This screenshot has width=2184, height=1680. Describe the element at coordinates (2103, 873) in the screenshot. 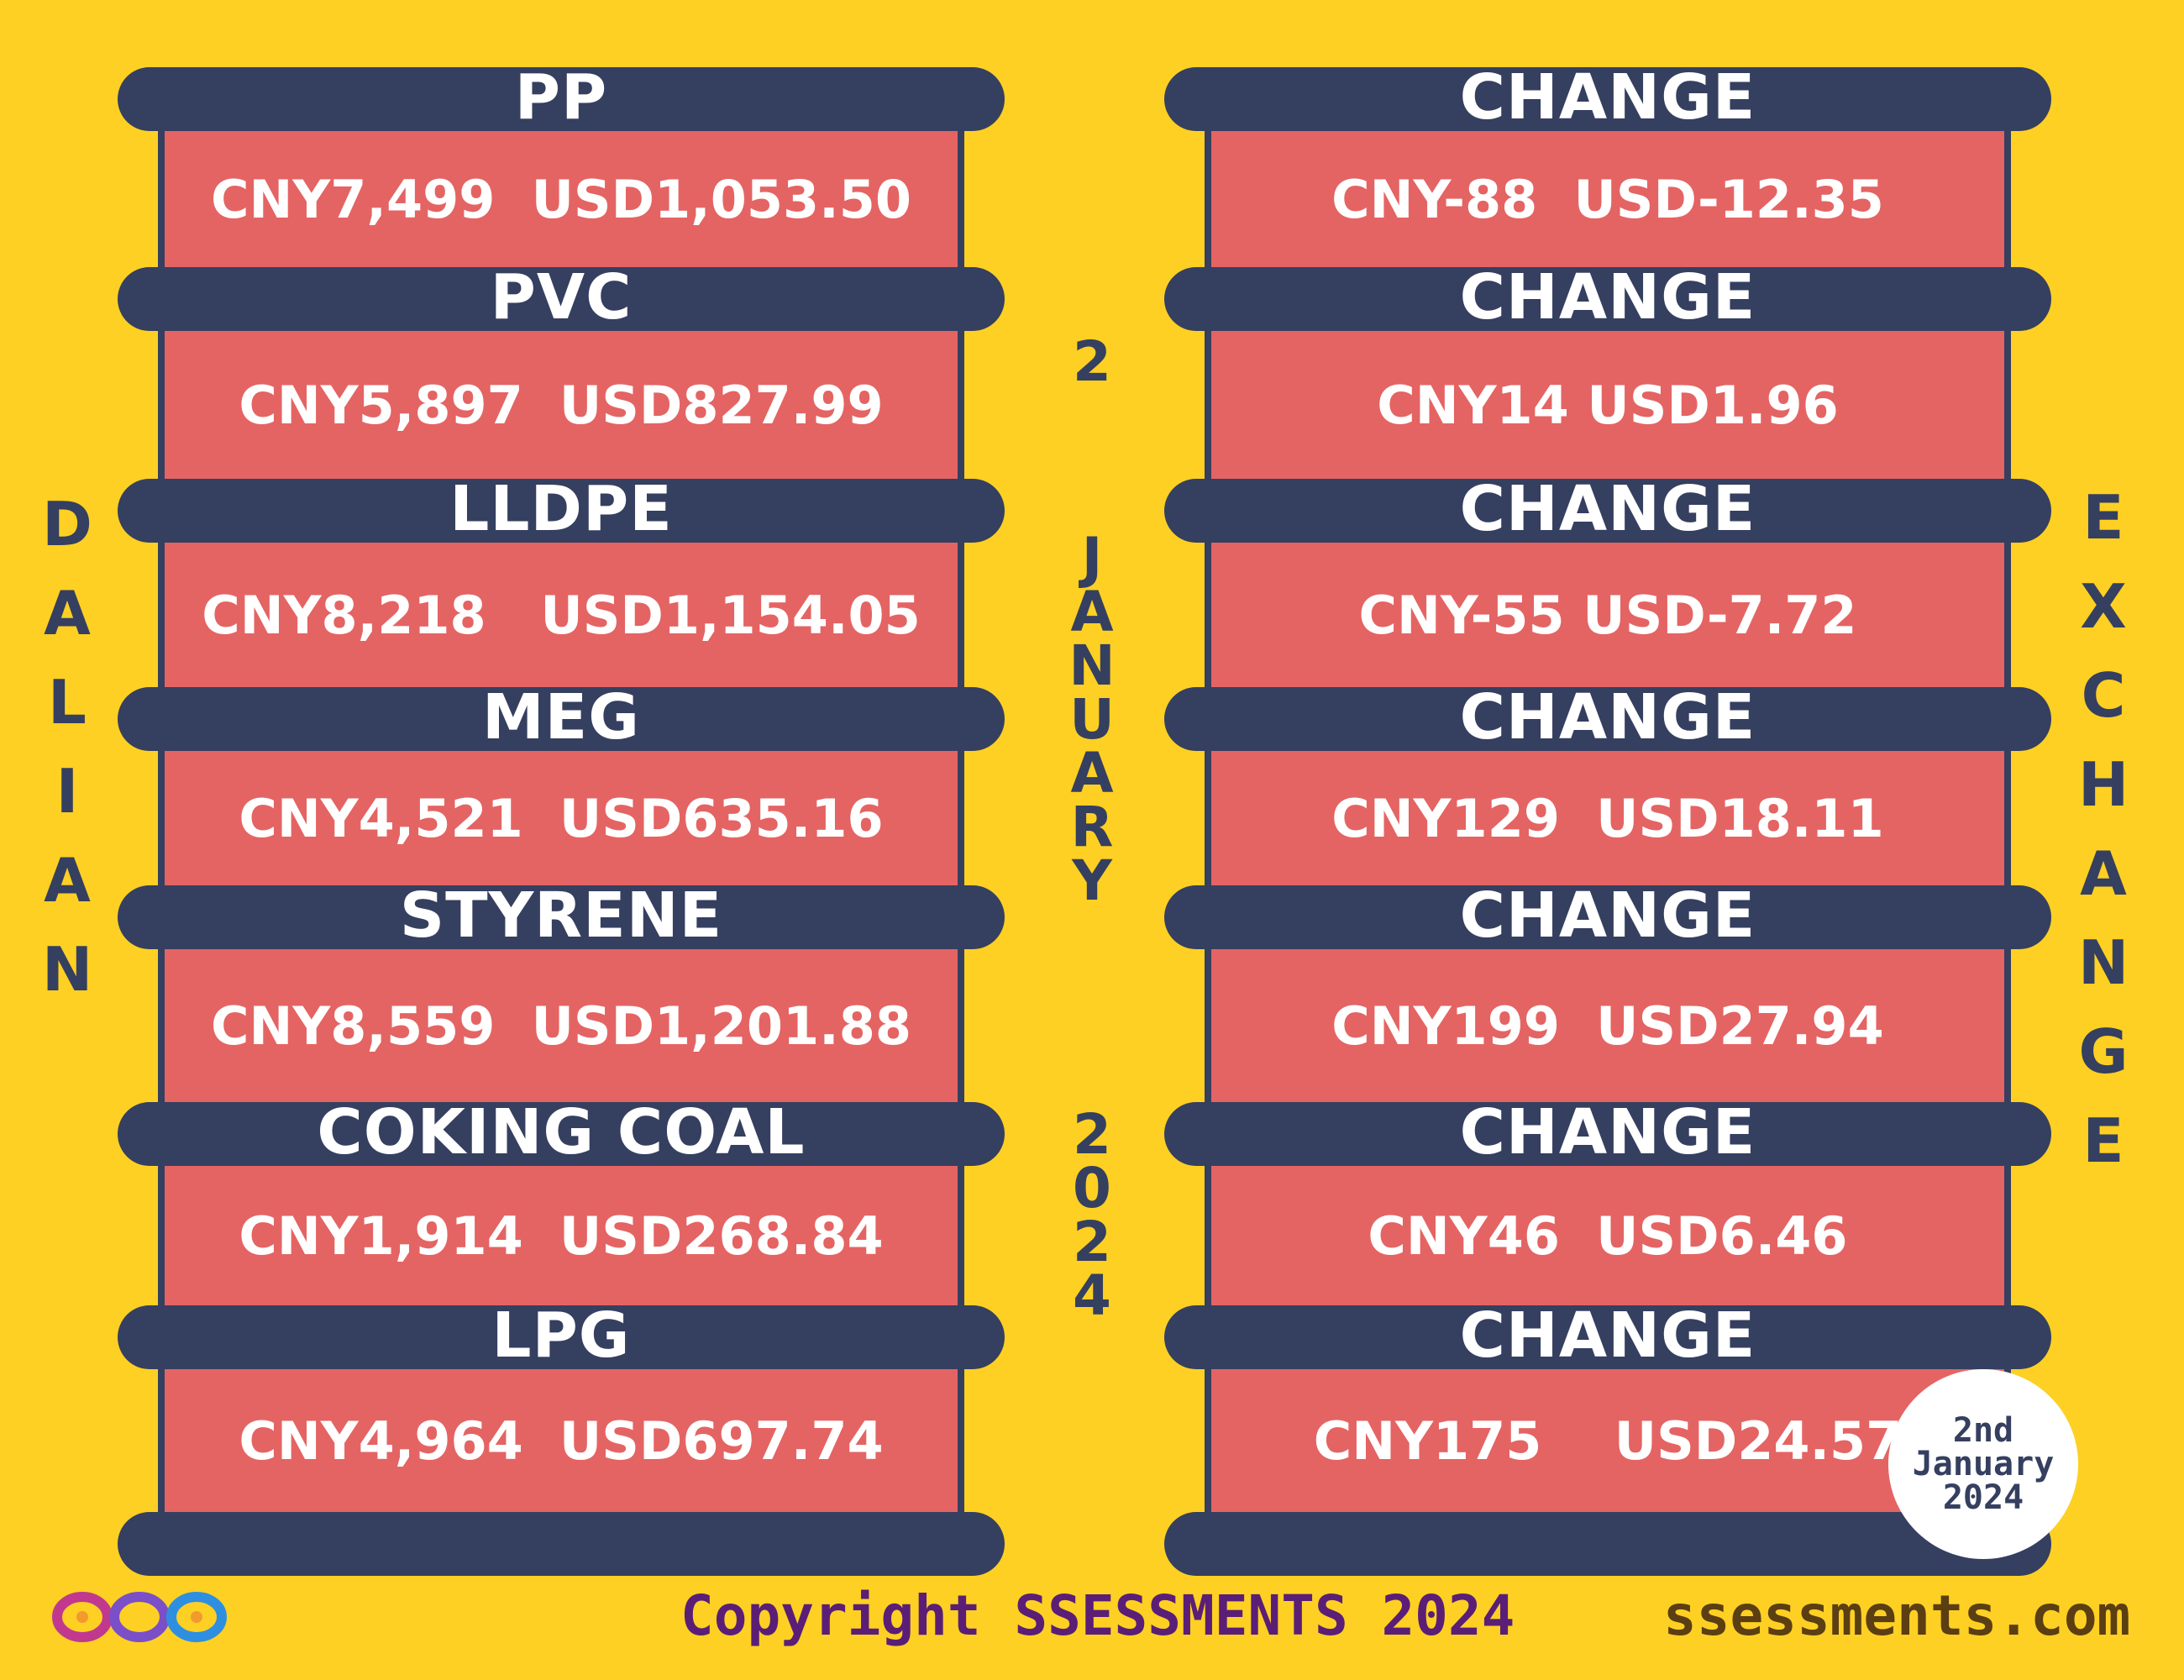

I see `side-label-exchange-letter: A` at that location.